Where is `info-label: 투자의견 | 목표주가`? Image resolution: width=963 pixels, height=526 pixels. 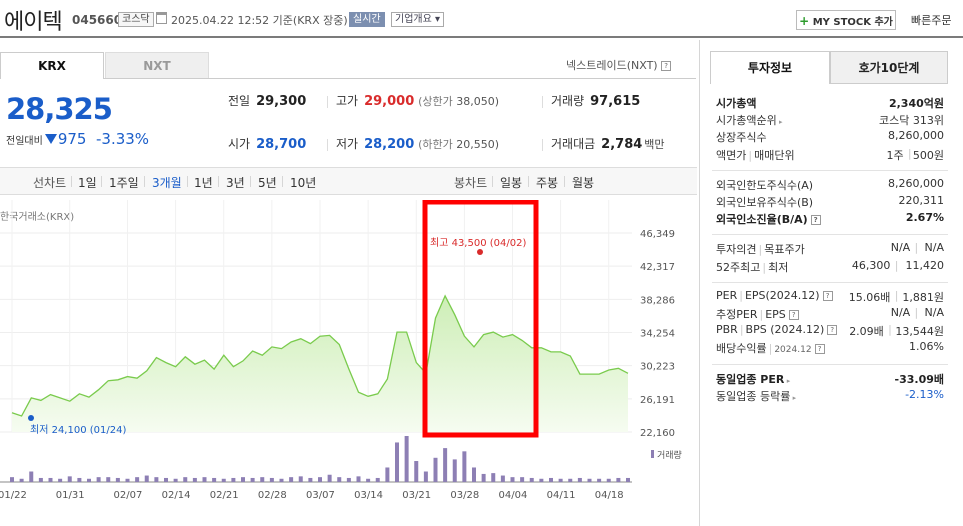 info-label: 투자의견 | 목표주가 is located at coordinates (760, 250).